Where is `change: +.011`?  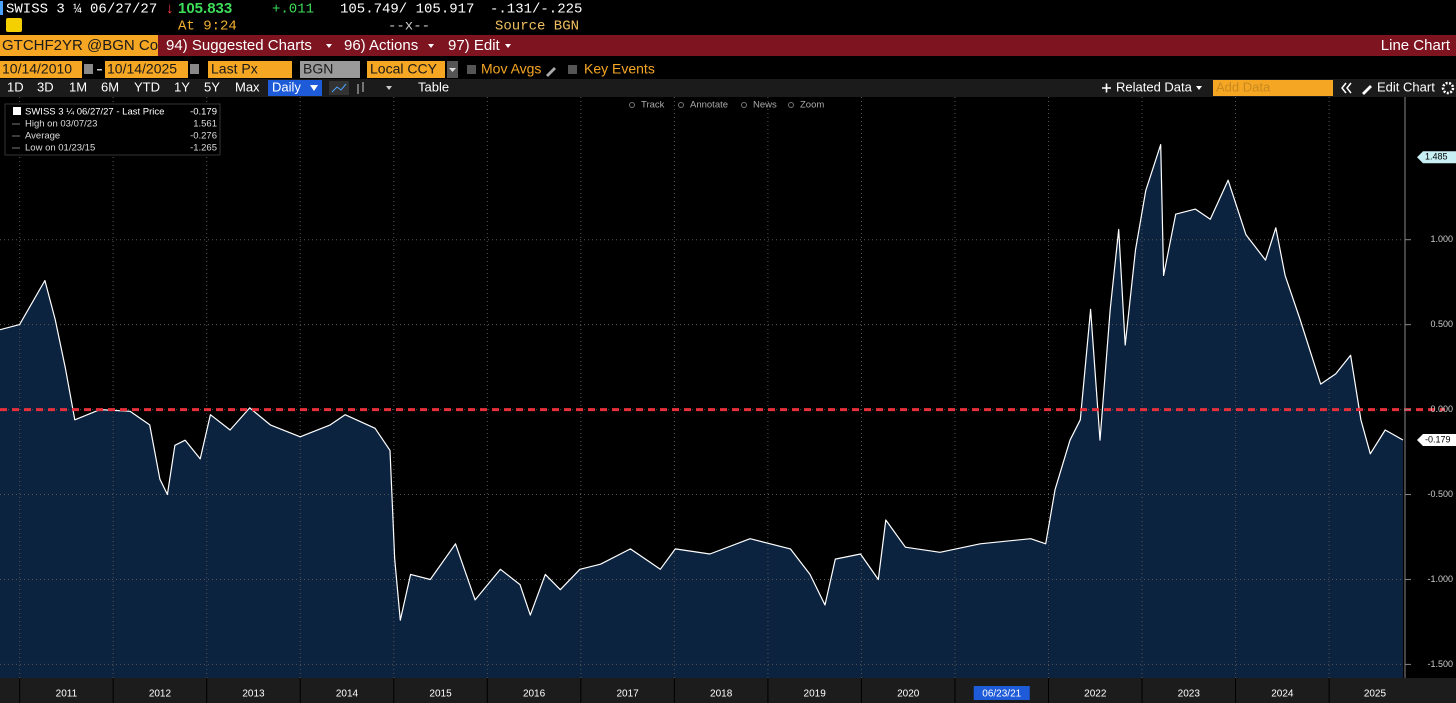
change: +.011 is located at coordinates (293, 10).